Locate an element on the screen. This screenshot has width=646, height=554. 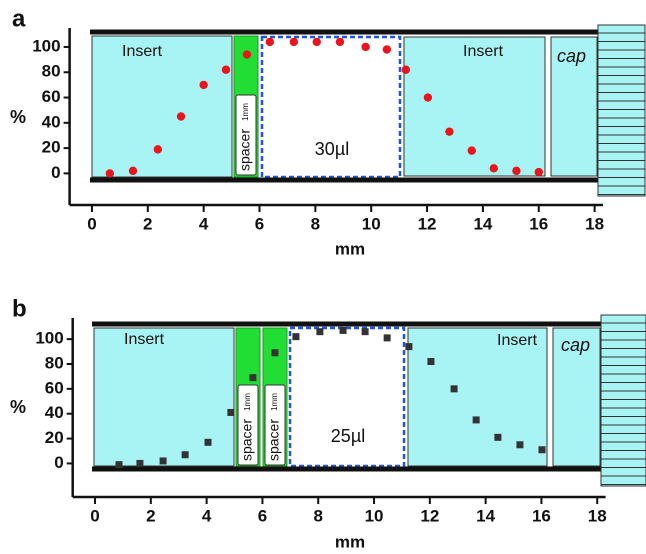
annotation: 25µl is located at coordinates (348, 436).